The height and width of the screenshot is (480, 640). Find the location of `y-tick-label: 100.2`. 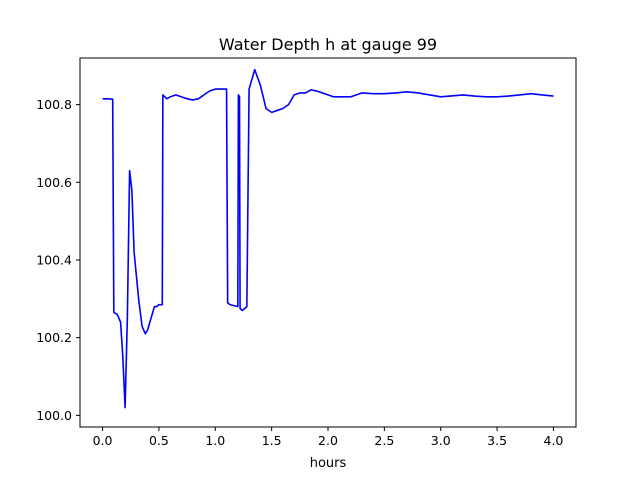

y-tick-label: 100.2 is located at coordinates (54, 337).